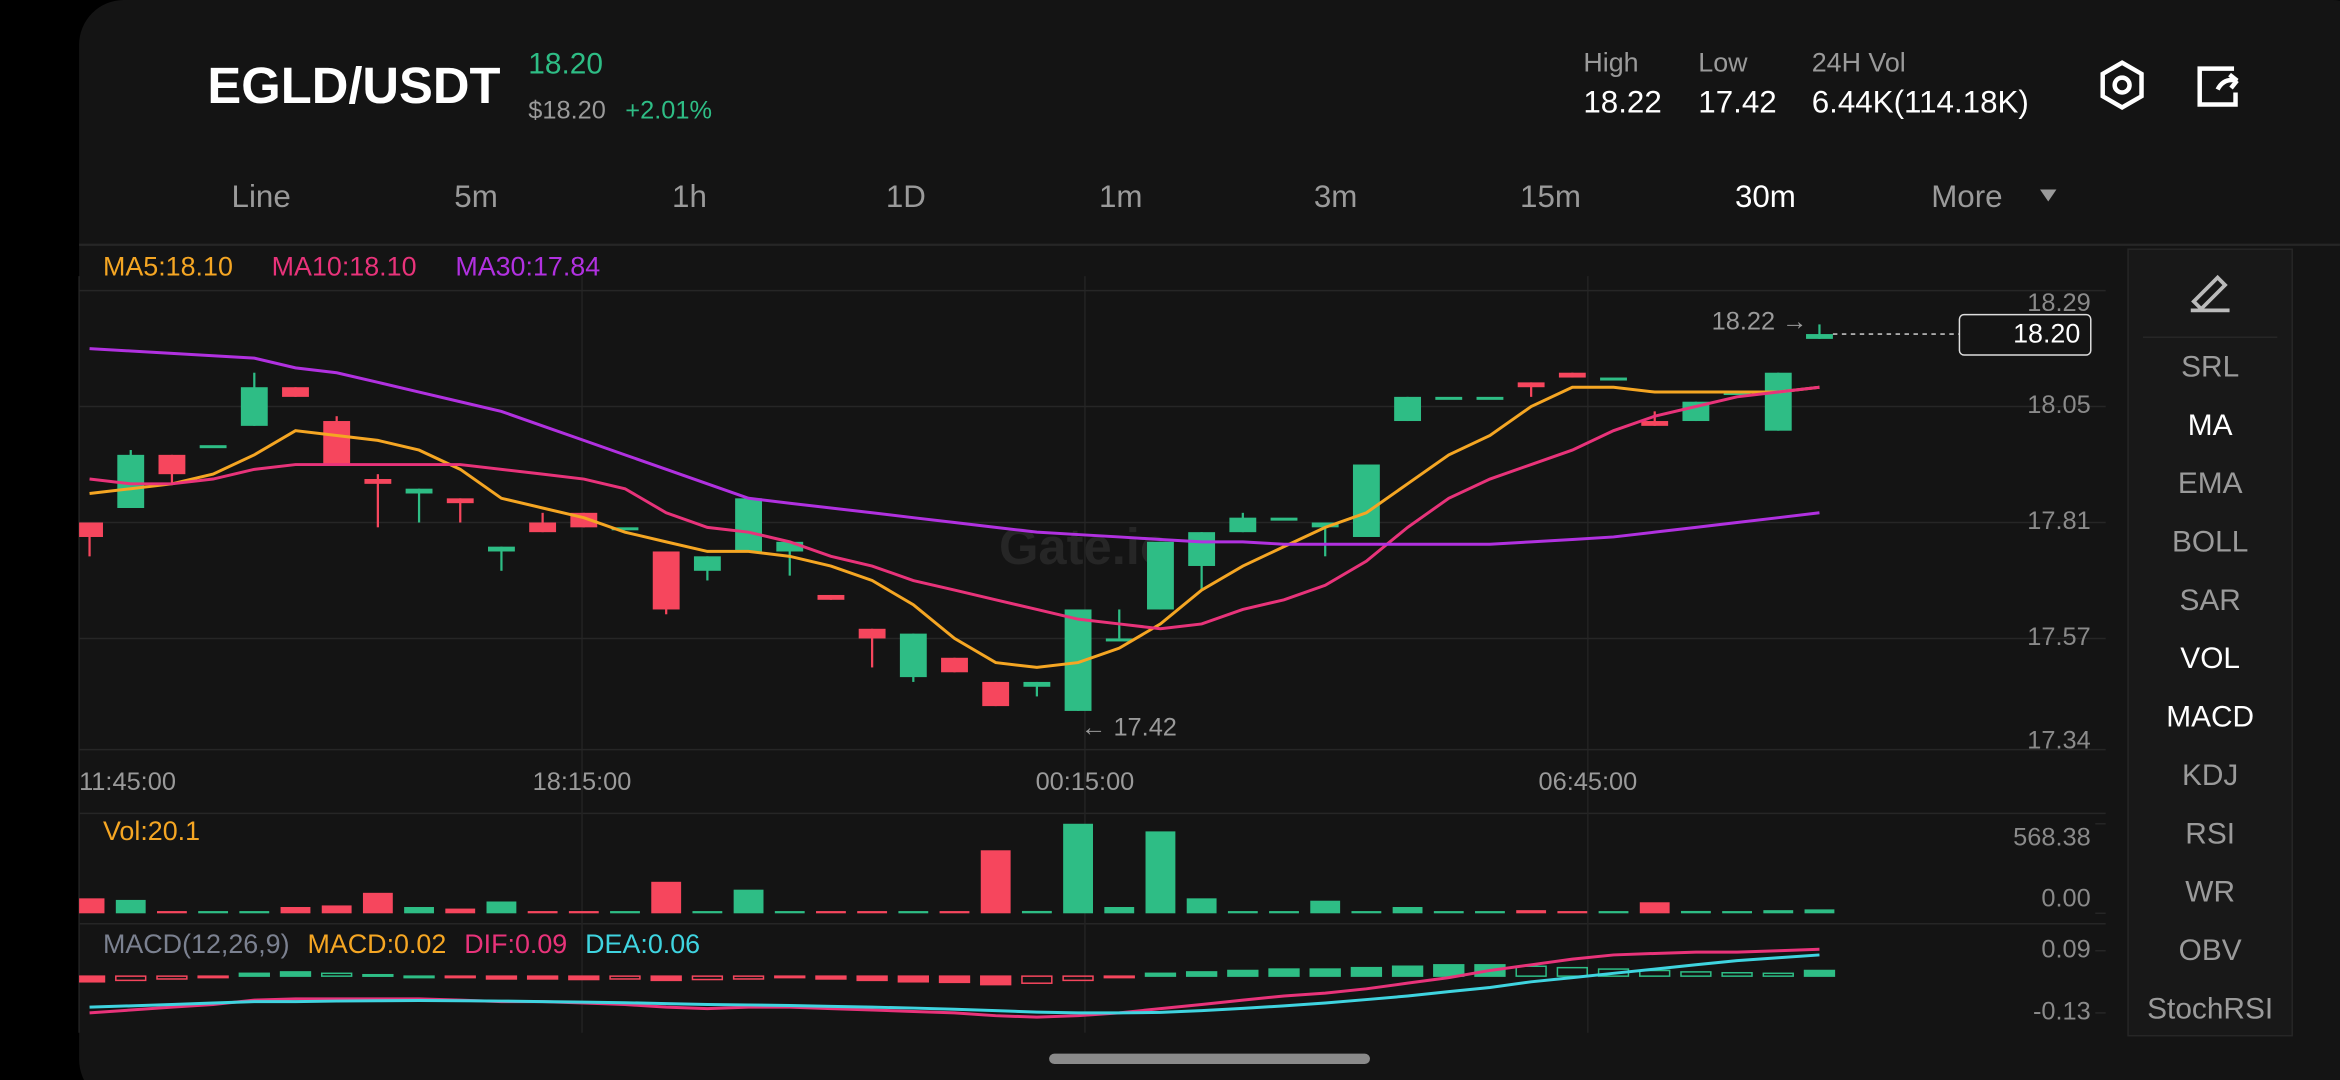  Describe the element at coordinates (168, 267) in the screenshot. I see `ma-legend: MA5:18.10` at that location.